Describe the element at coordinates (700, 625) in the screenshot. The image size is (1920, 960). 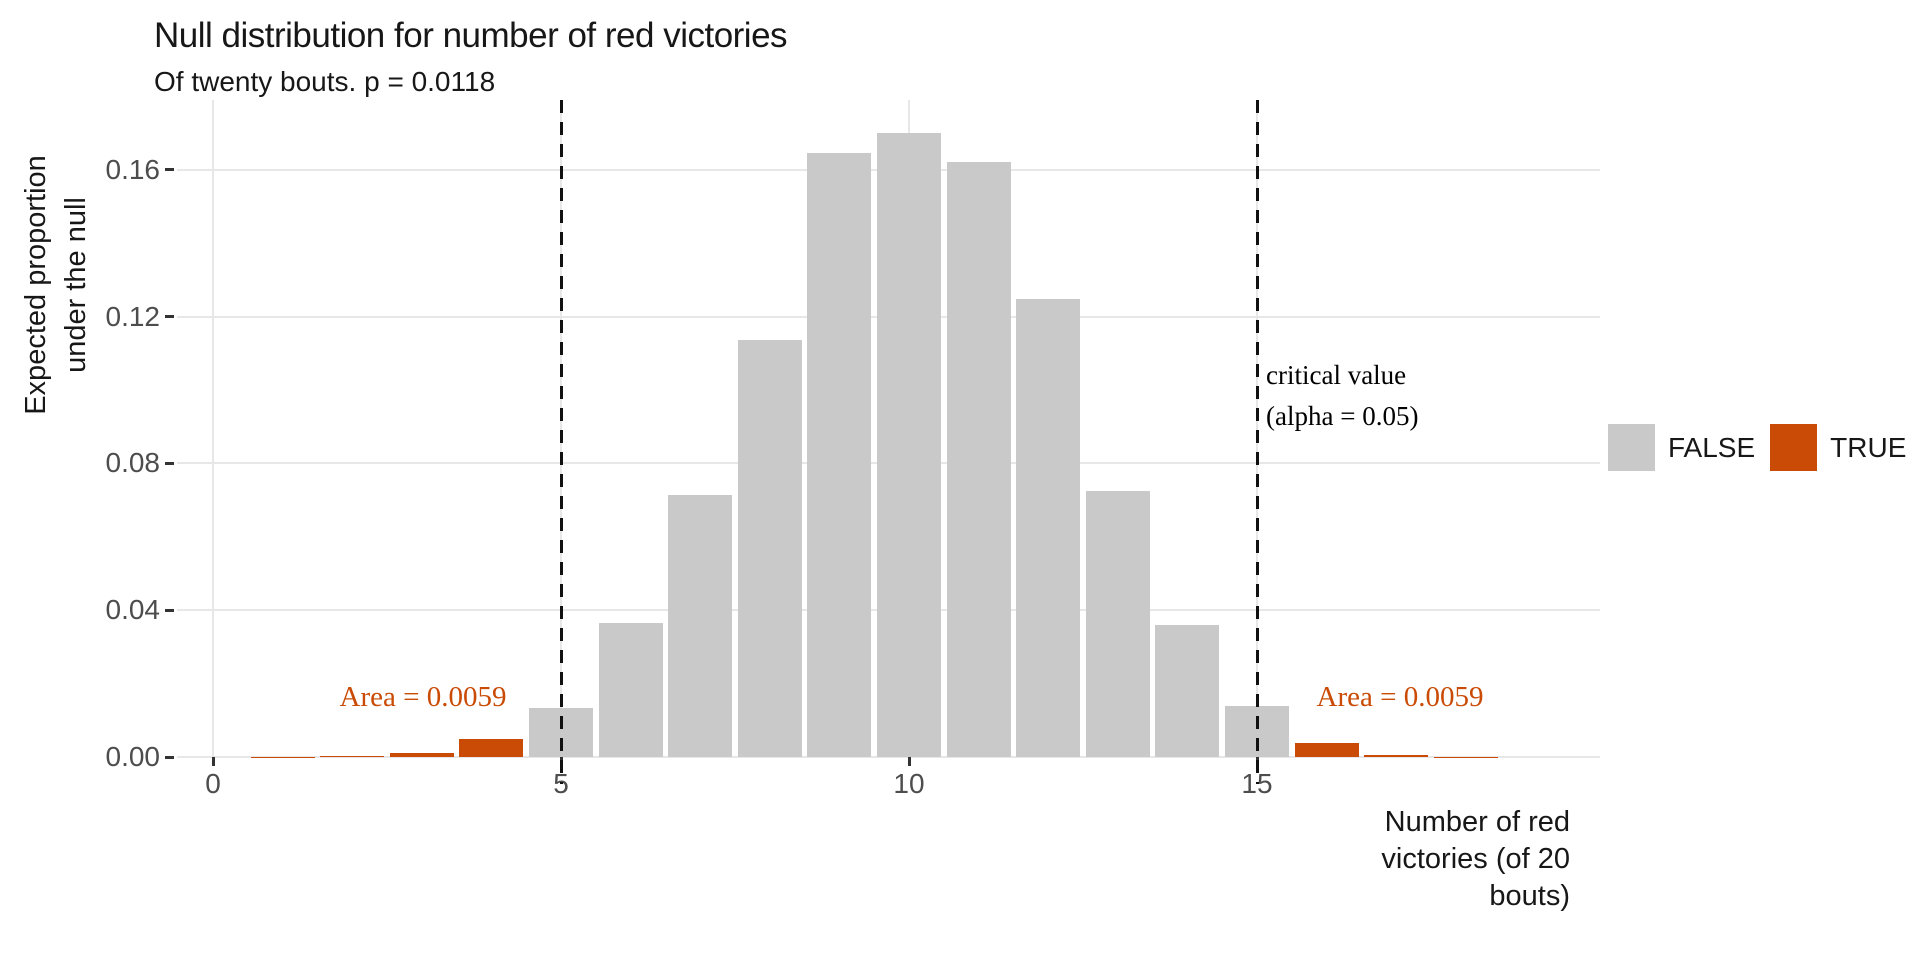
I see `bar-x7` at that location.